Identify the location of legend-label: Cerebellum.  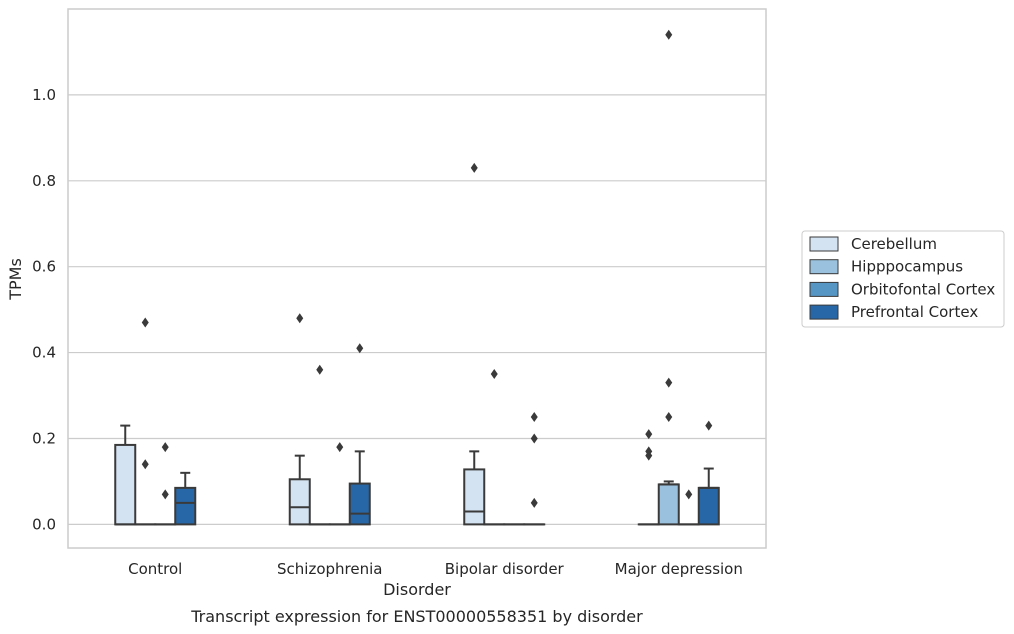
(894, 244).